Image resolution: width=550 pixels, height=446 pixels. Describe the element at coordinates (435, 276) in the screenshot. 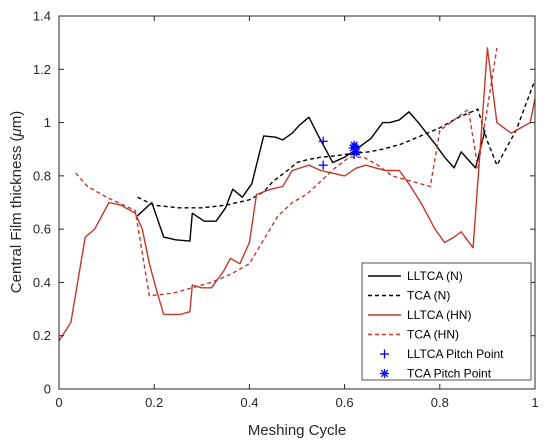

I see `legend-label-lltca-n: LLTCA (N)` at that location.